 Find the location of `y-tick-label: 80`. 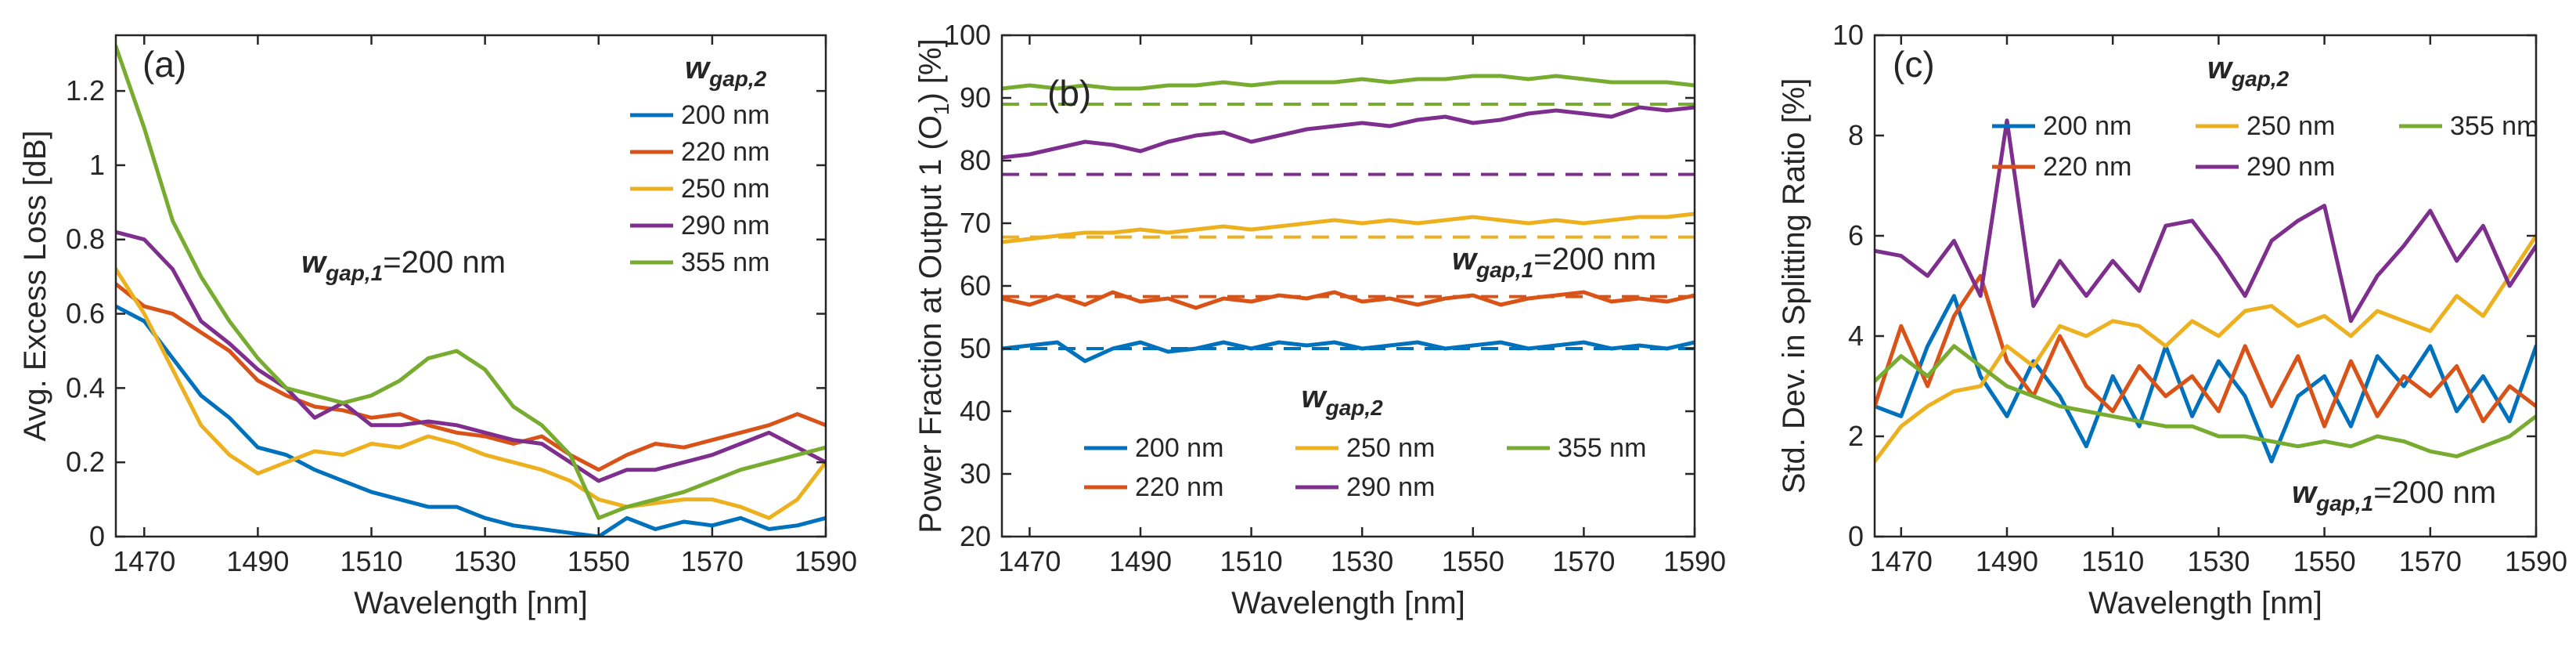

y-tick-label: 80 is located at coordinates (975, 160).